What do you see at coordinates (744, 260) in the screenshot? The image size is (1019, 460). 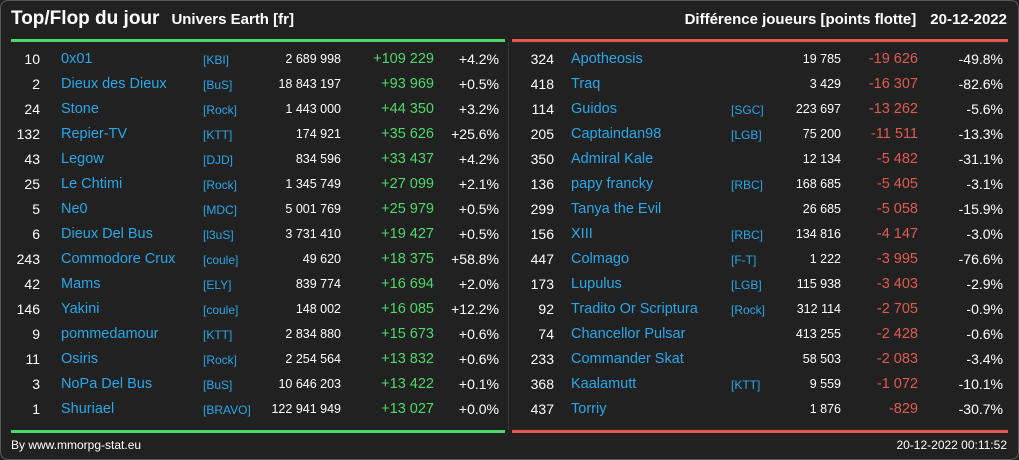 I see `alliance-tag-link: [F-T]` at bounding box center [744, 260].